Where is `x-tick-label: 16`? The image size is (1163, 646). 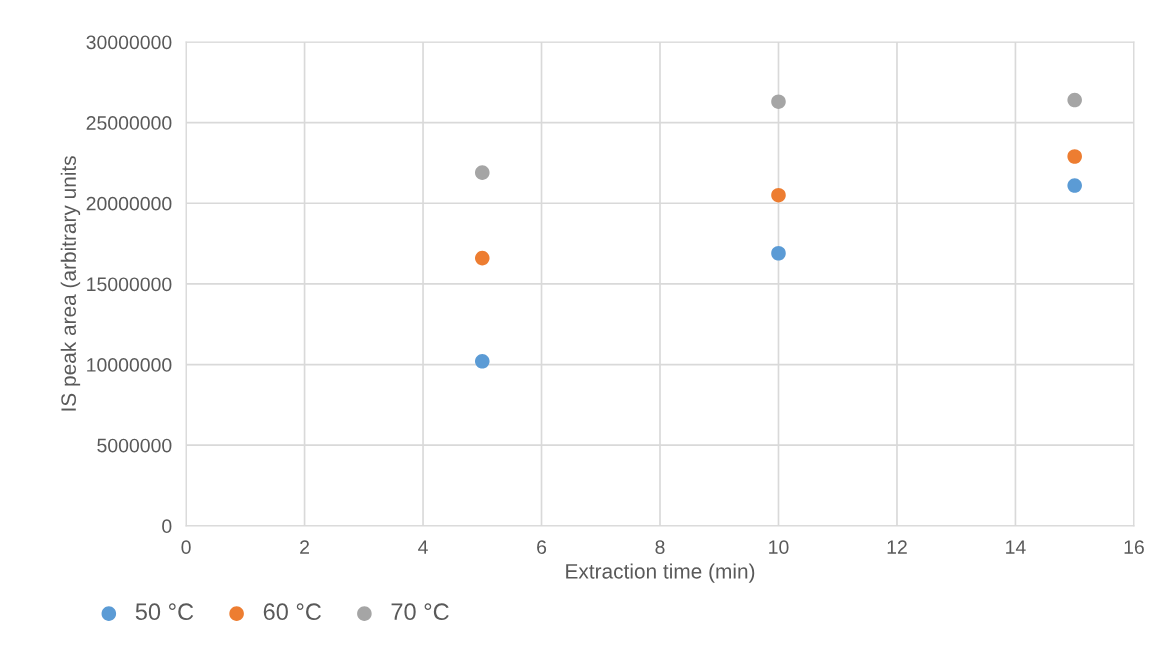
x-tick-label: 16 is located at coordinates (1134, 547).